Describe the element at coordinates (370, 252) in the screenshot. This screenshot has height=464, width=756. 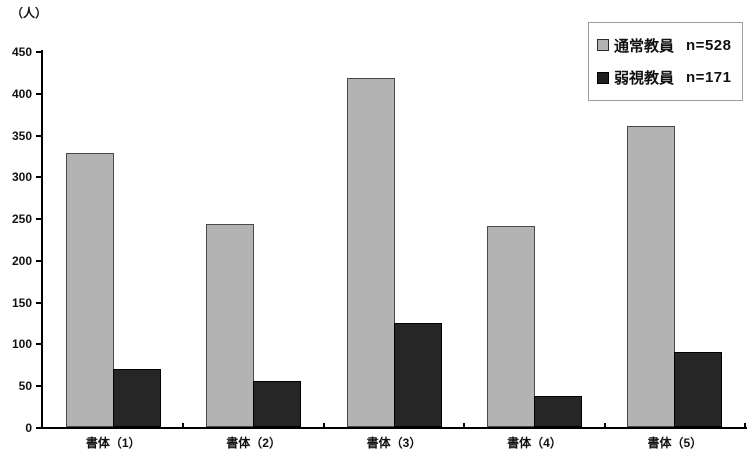
I see `bar-通常教員-書体（3）` at that location.